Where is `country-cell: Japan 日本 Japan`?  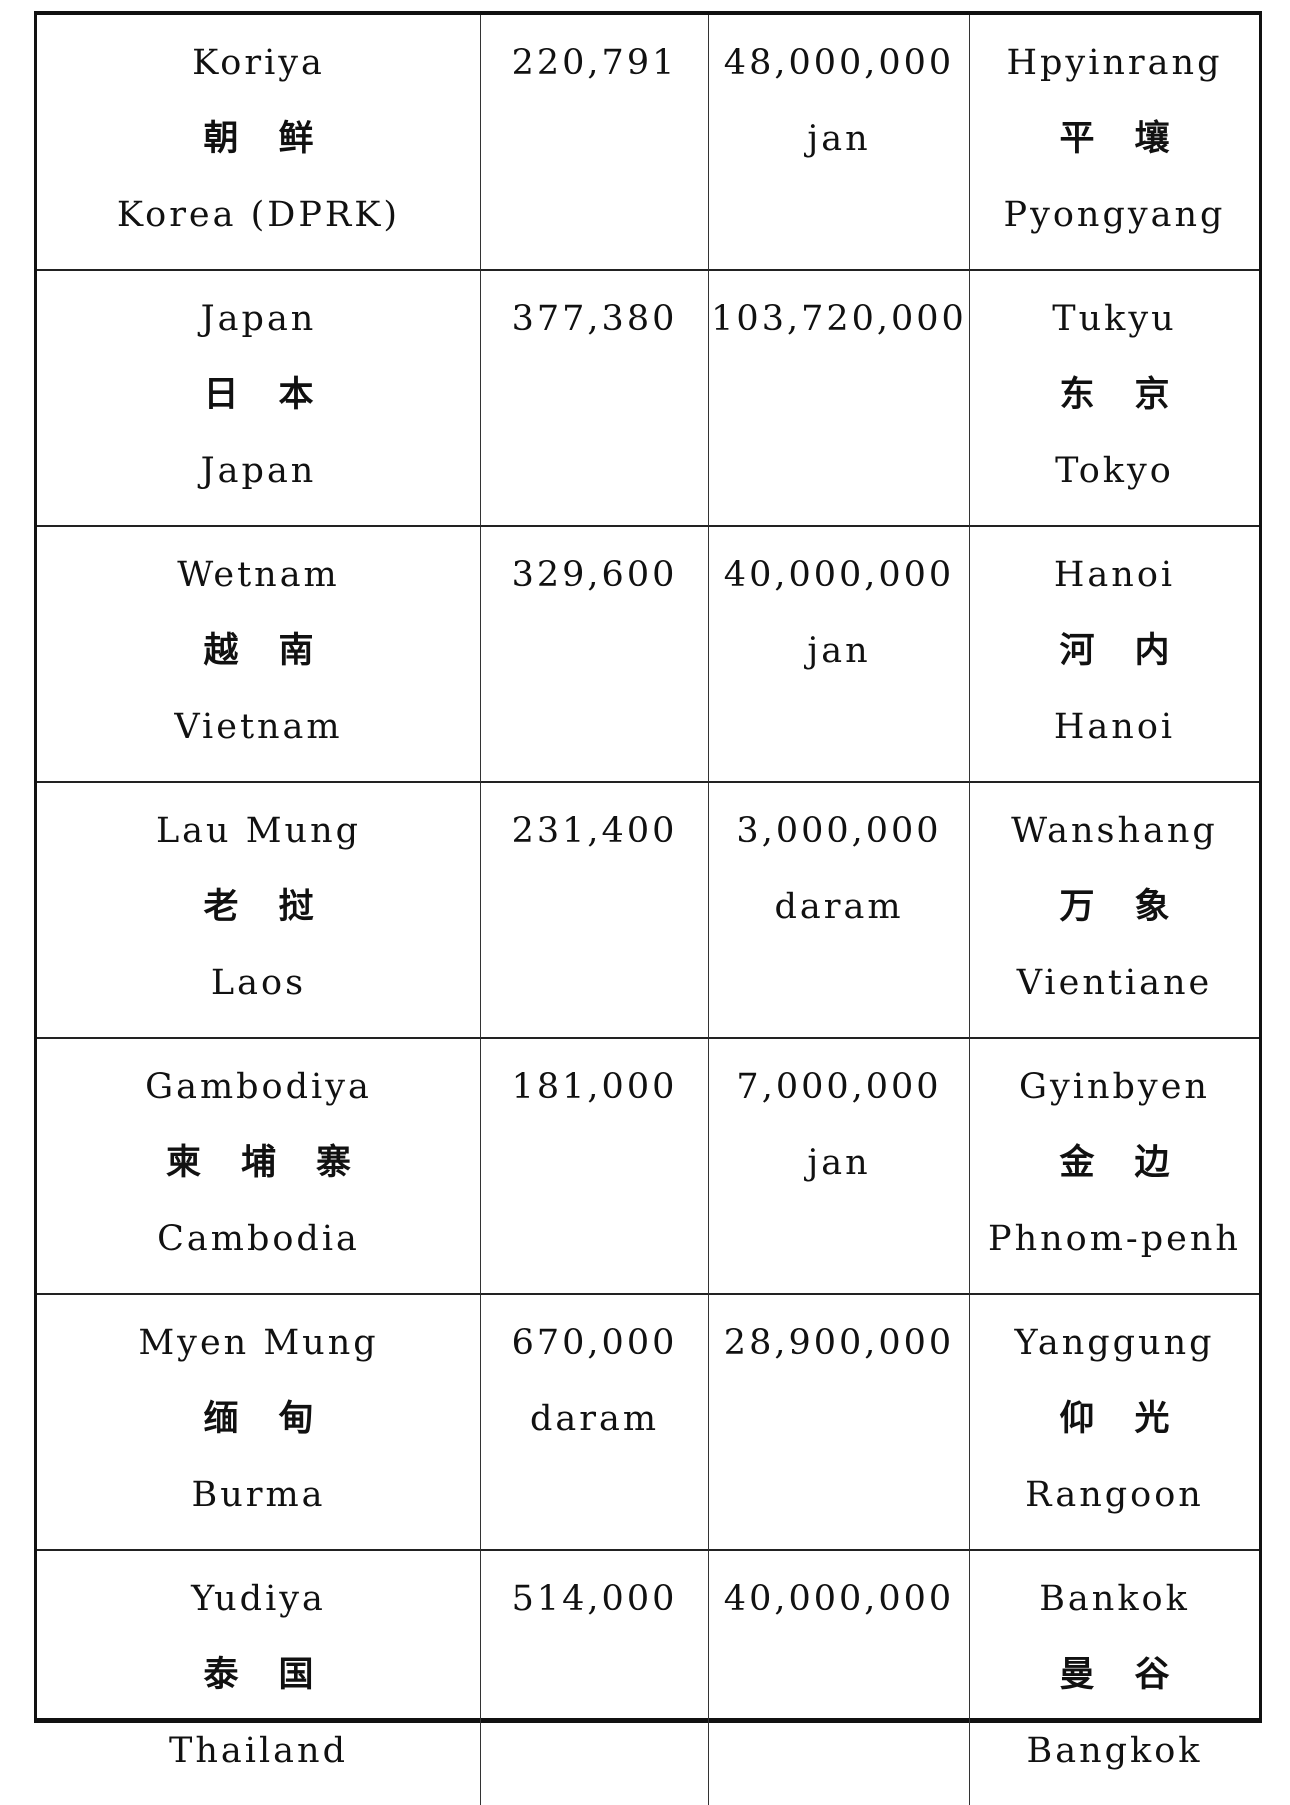
country-cell: Japan 日本 Japan is located at coordinates (259, 399).